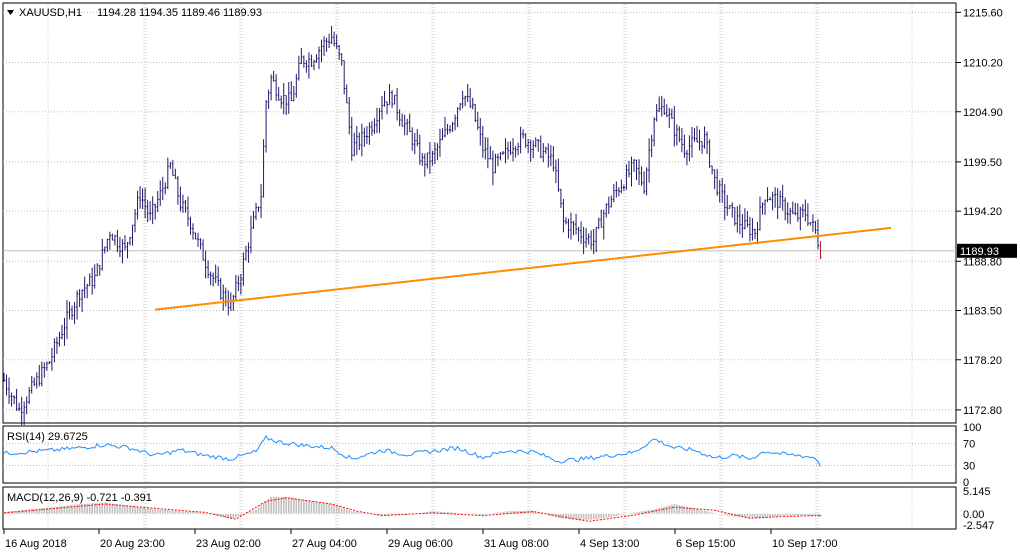  I want to click on ohlc-values: 1194.28 1194.35 1189.46 1189.93, so click(179, 13).